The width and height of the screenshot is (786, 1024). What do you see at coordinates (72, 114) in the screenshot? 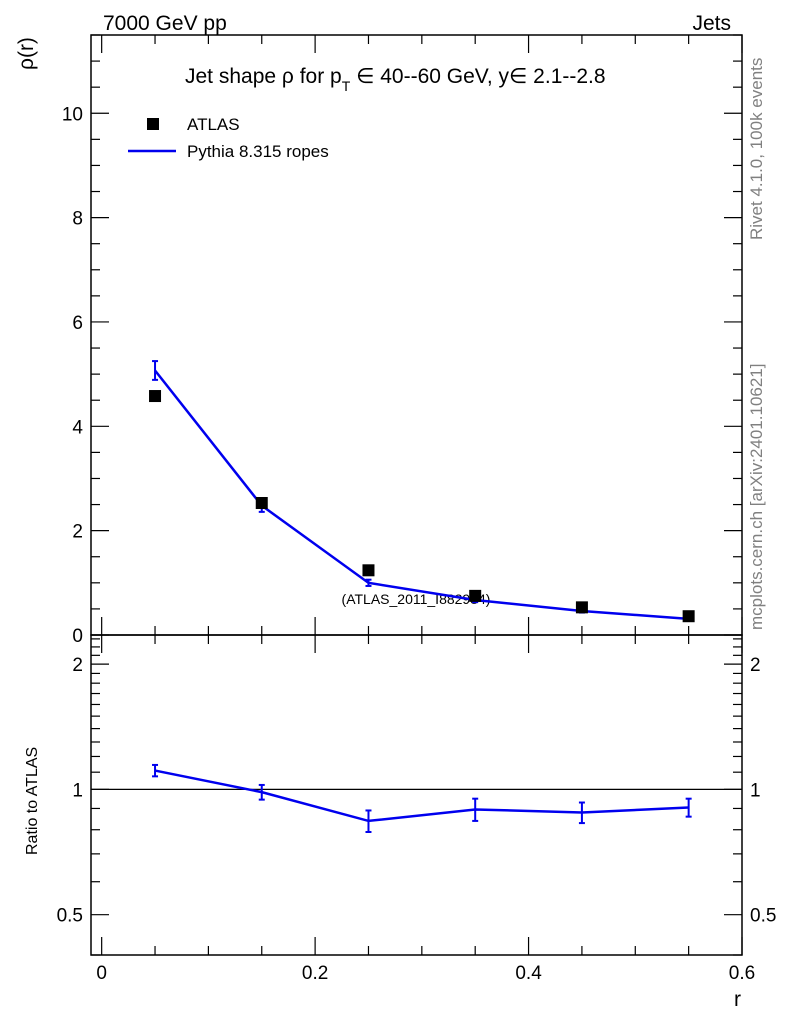
I see `main-y-tick-label: 10` at bounding box center [72, 114].